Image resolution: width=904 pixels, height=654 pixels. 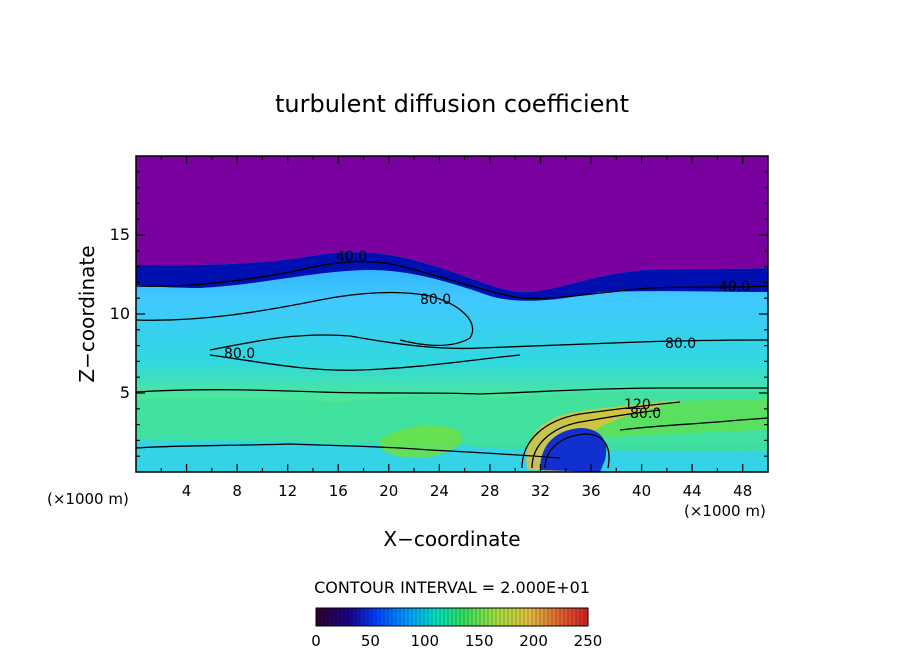 I want to click on x-unit-left: (×1000 m), so click(x=88, y=499).